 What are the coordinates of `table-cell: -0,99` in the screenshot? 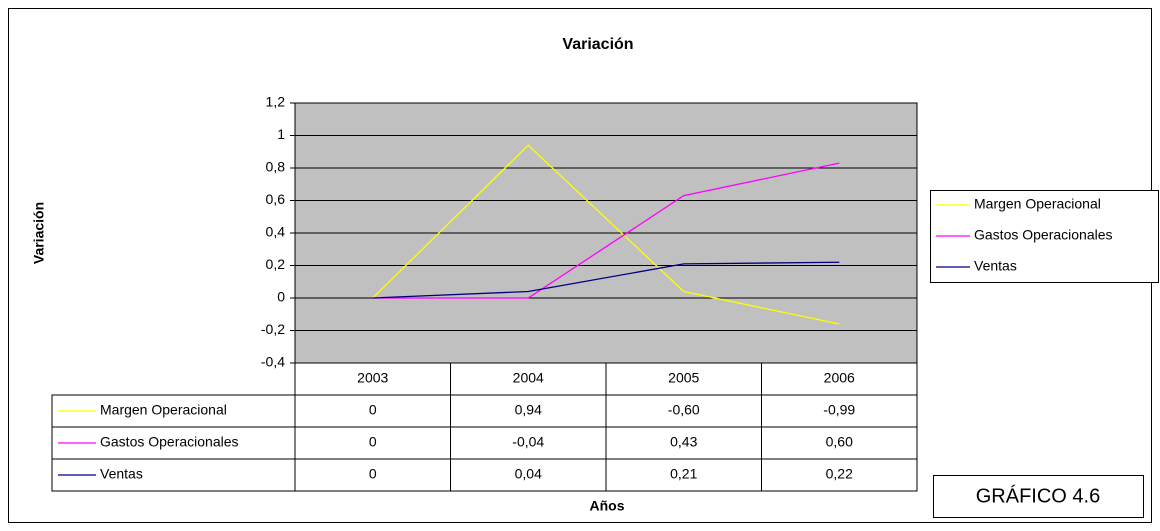 It's located at (839, 410).